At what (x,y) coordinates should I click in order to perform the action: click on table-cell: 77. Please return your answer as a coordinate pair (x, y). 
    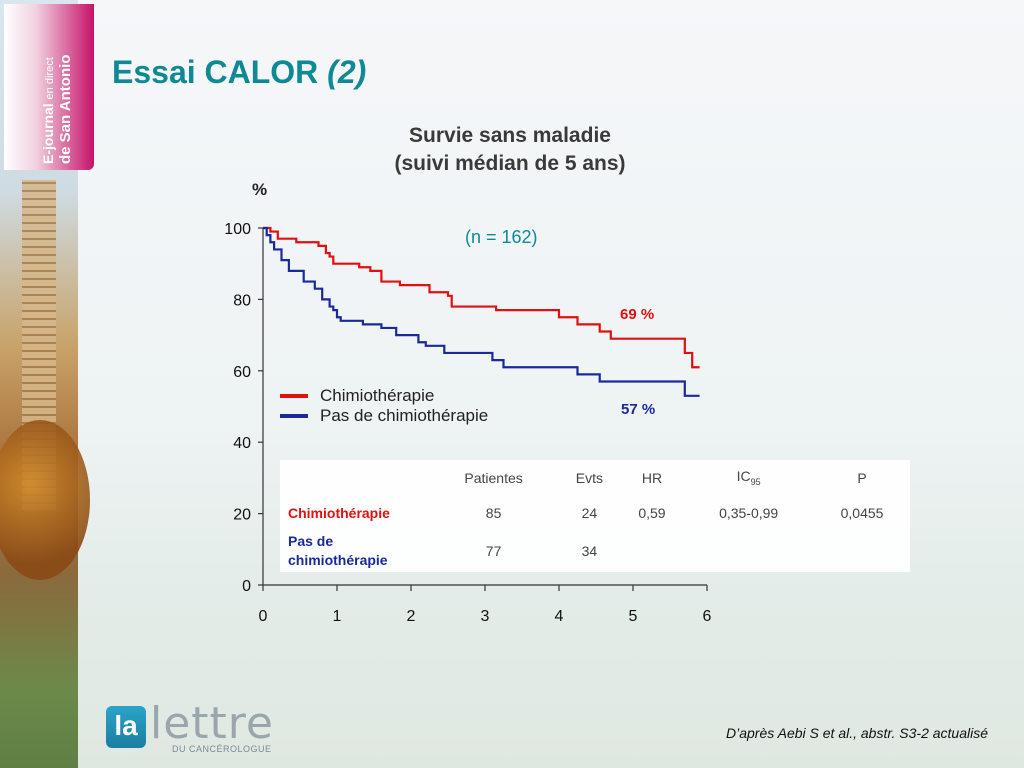
    Looking at the image, I should click on (493, 551).